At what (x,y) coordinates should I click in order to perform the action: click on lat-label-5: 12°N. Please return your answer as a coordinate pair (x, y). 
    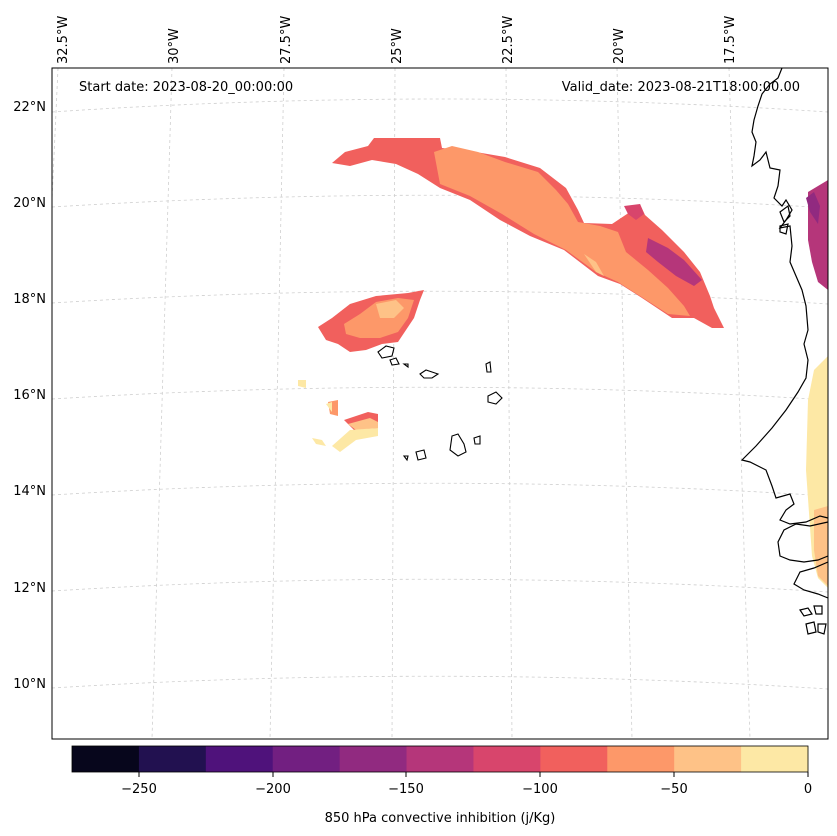
    Looking at the image, I should click on (29, 588).